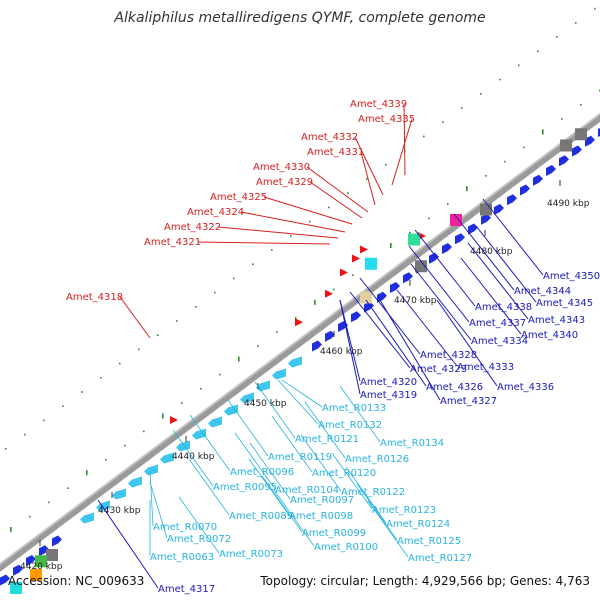  Describe the element at coordinates (499, 341) in the screenshot. I see `gene-label-blue: Amet_4334` at that location.